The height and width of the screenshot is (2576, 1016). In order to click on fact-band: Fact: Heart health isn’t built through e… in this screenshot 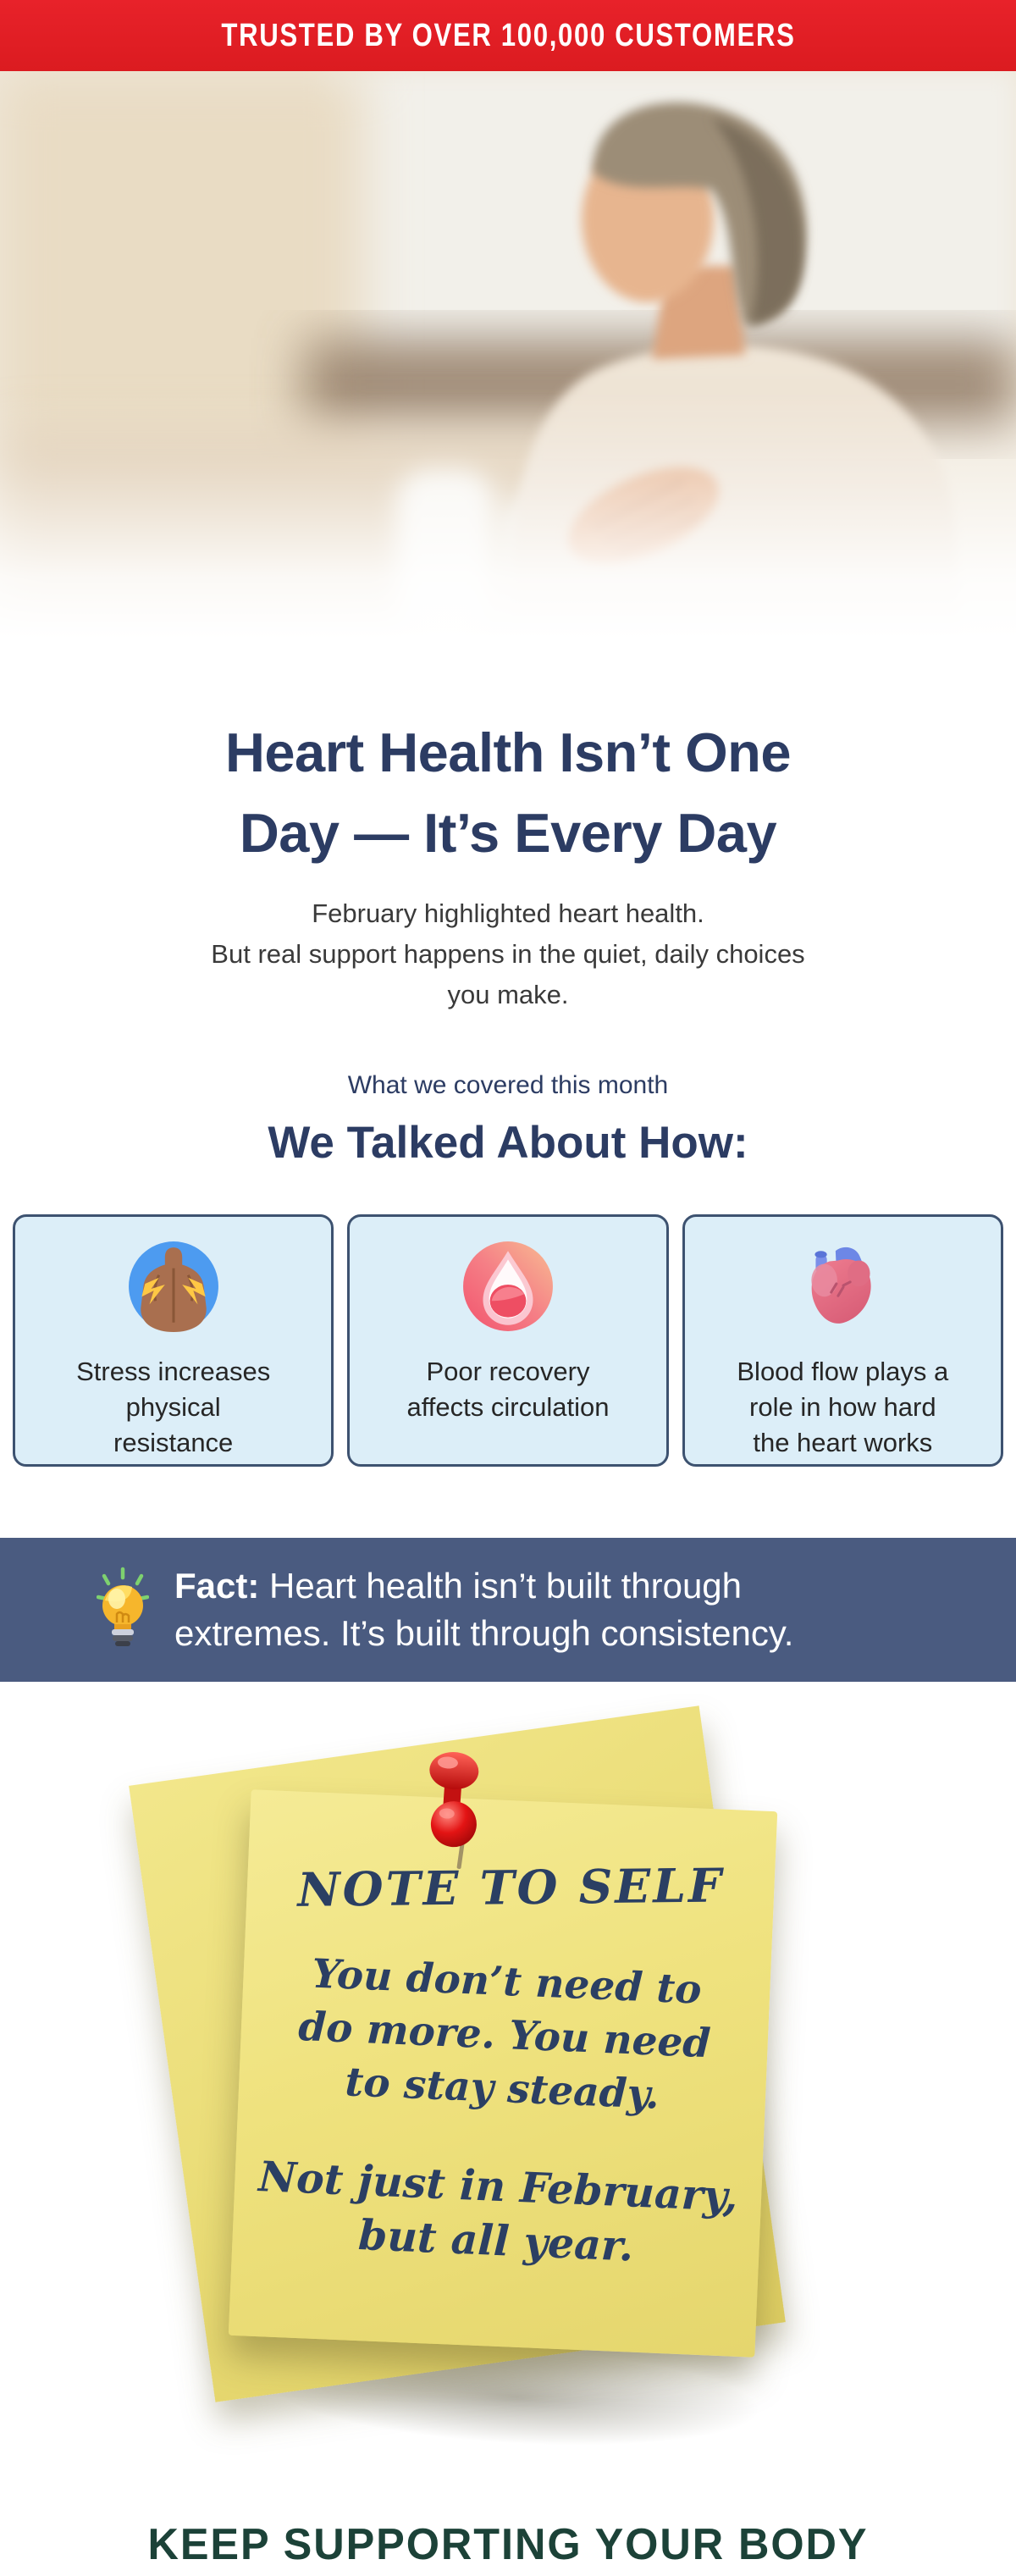, I will do `click(508, 1610)`.